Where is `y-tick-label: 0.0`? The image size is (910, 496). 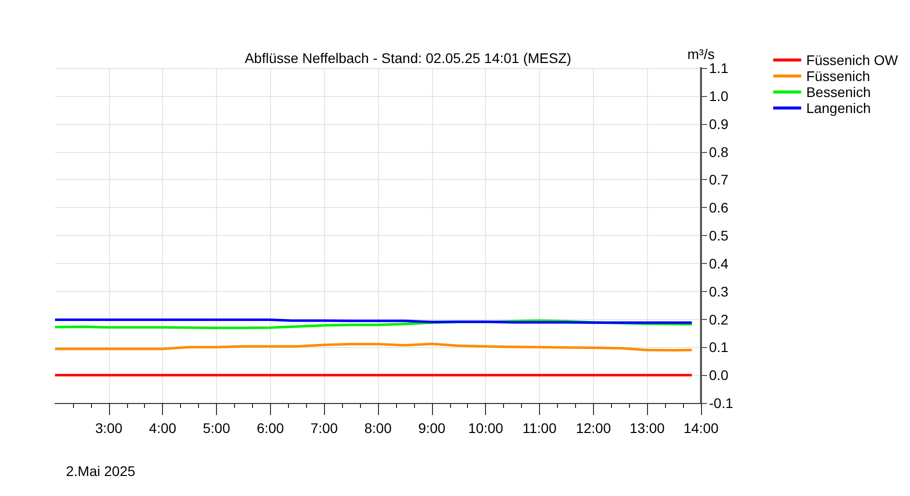 y-tick-label: 0.0 is located at coordinates (719, 375).